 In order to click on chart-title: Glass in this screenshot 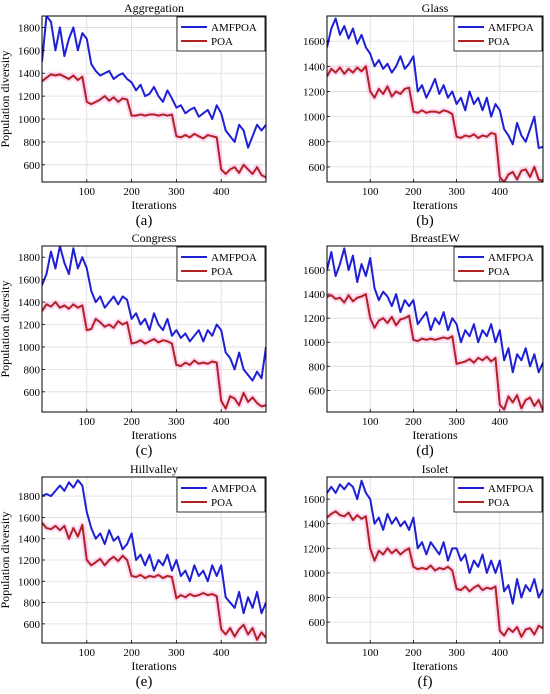, I will do `click(435, 8)`.